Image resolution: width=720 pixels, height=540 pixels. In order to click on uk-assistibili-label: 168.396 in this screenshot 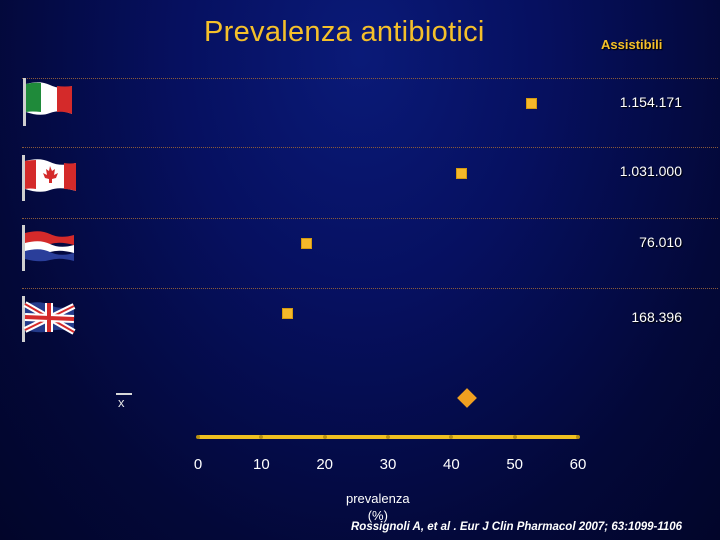, I will do `click(656, 317)`.